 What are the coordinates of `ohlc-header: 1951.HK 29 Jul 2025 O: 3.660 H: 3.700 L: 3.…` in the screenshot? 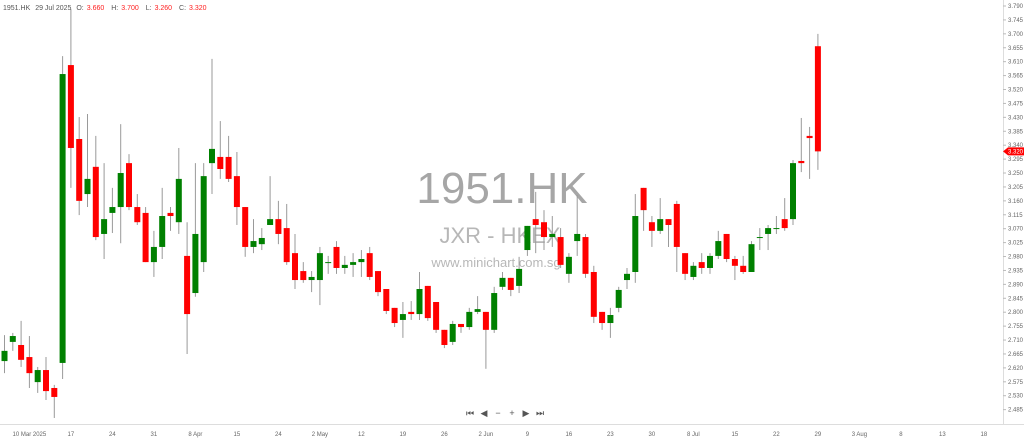 It's located at (107, 8).